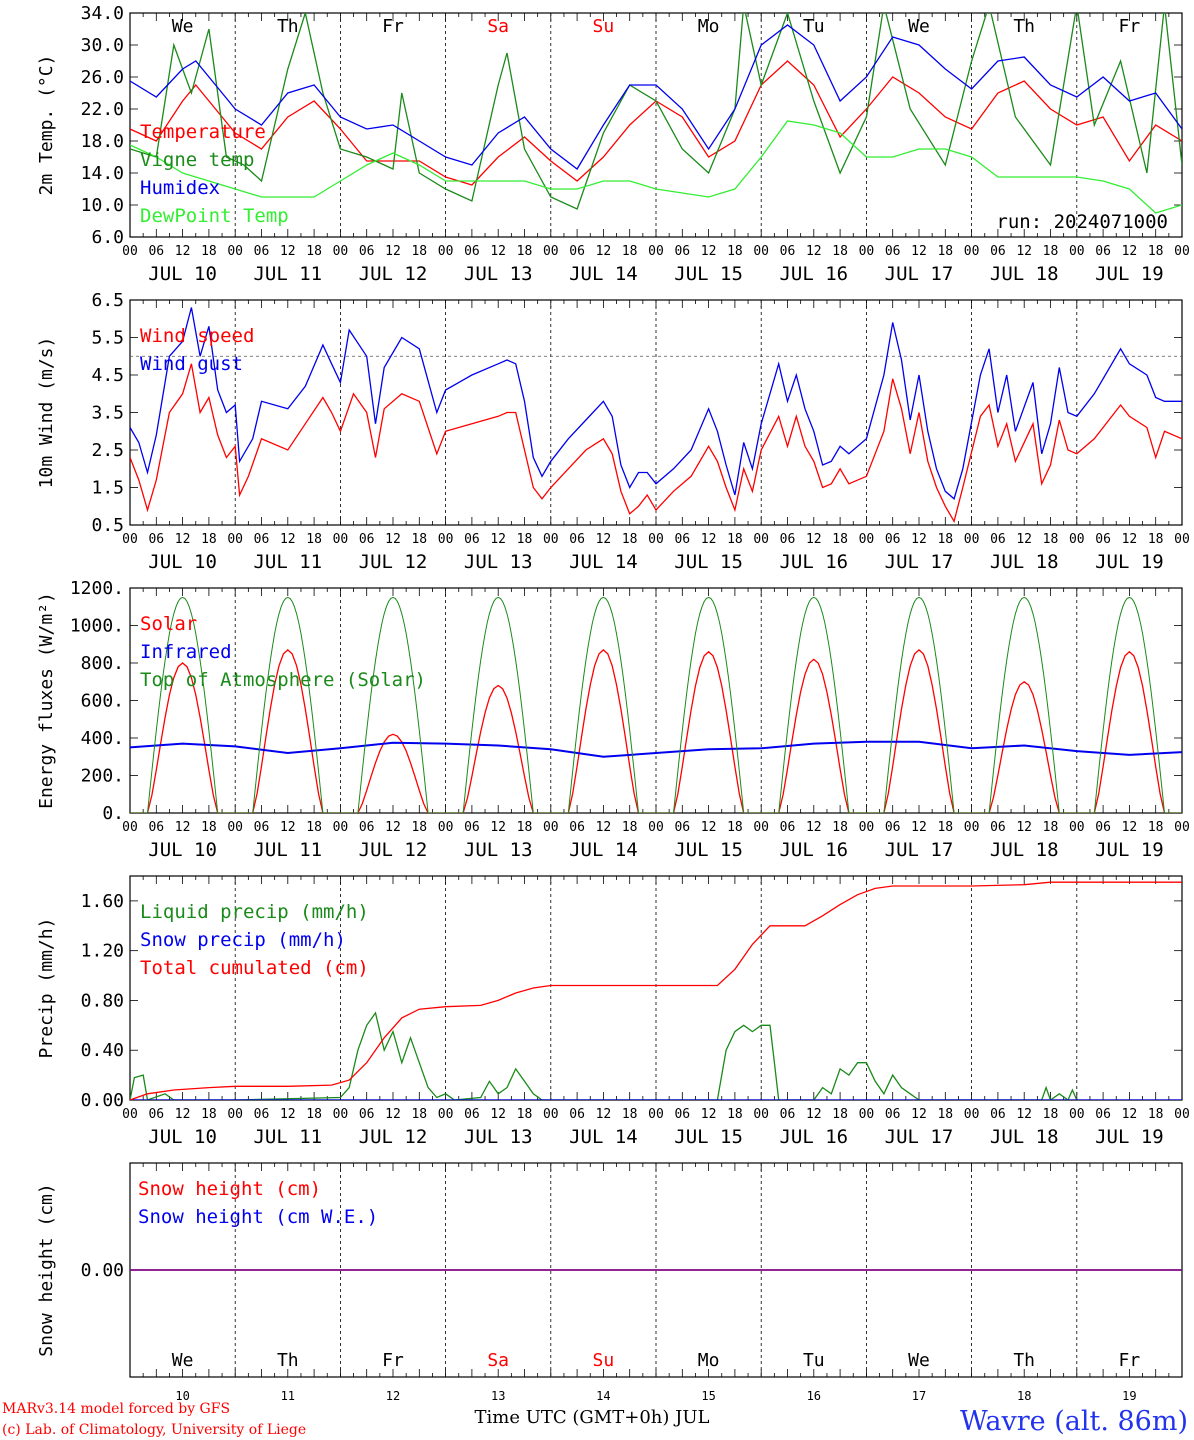  Describe the element at coordinates (197, 336) in the screenshot. I see `legend-entry: Wind speed` at that location.